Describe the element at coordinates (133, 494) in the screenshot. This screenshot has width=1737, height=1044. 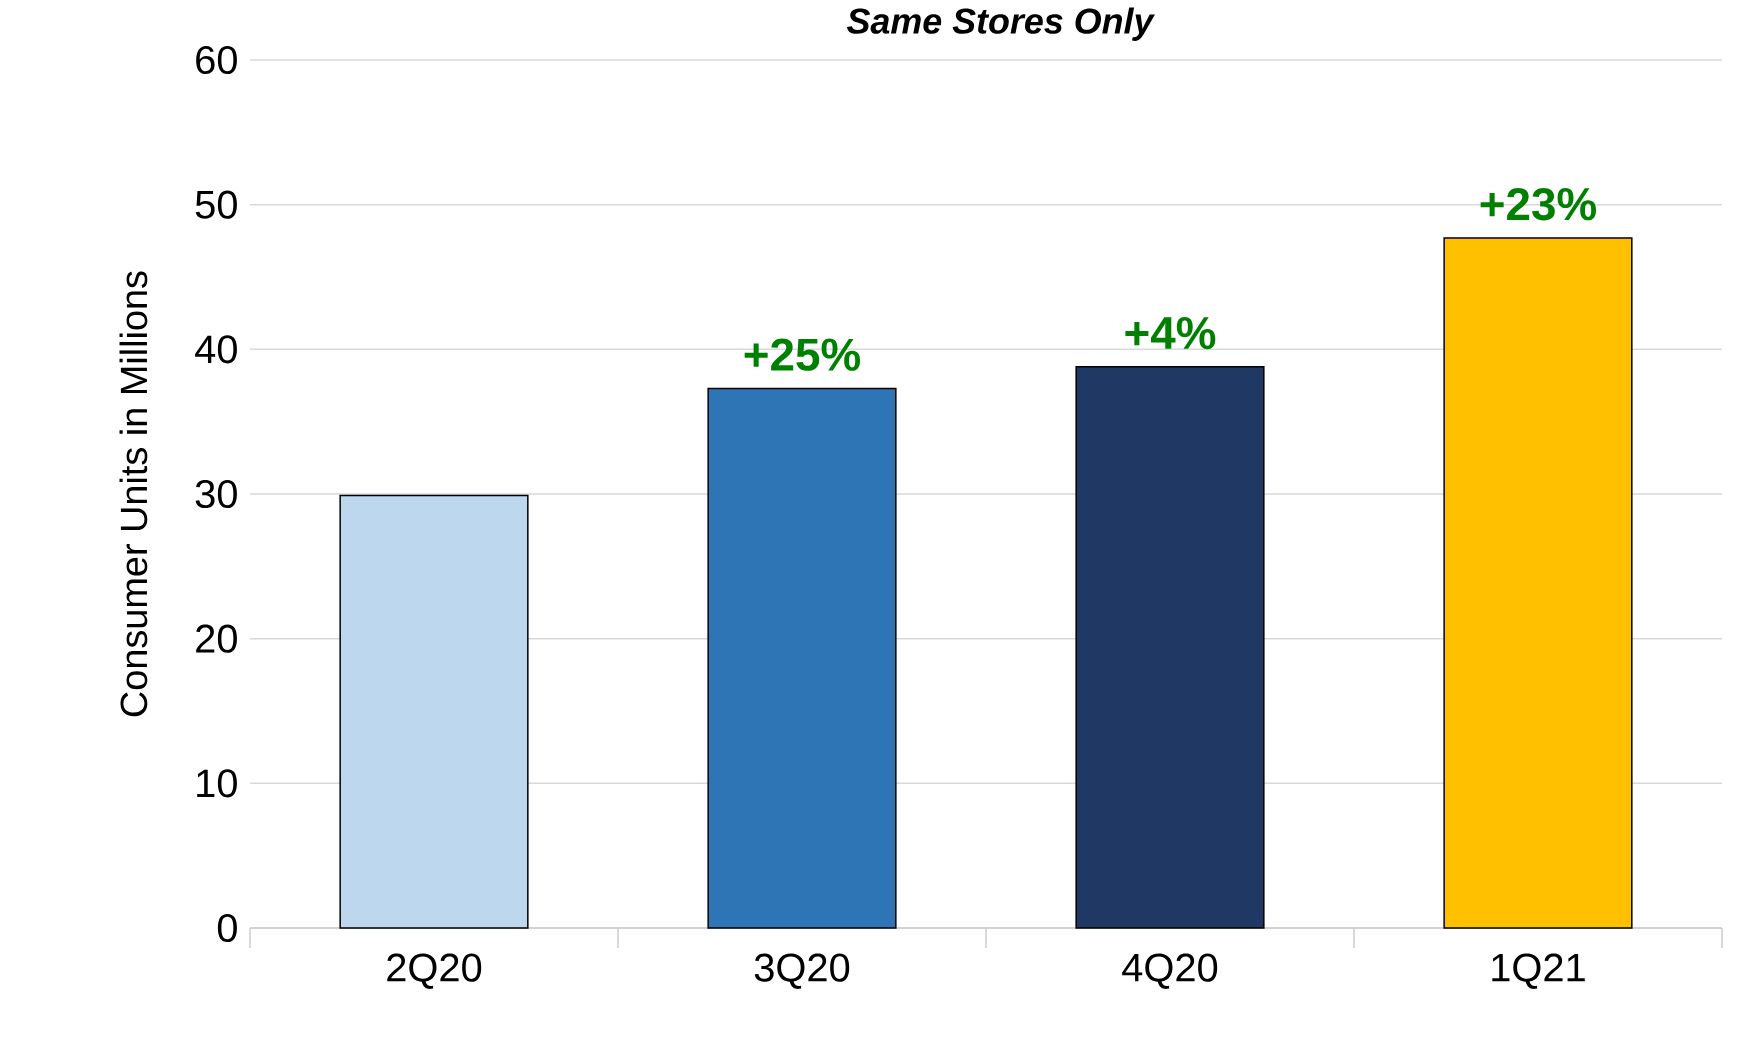
I see `y-axis-title: Consumer Units in Millions` at that location.